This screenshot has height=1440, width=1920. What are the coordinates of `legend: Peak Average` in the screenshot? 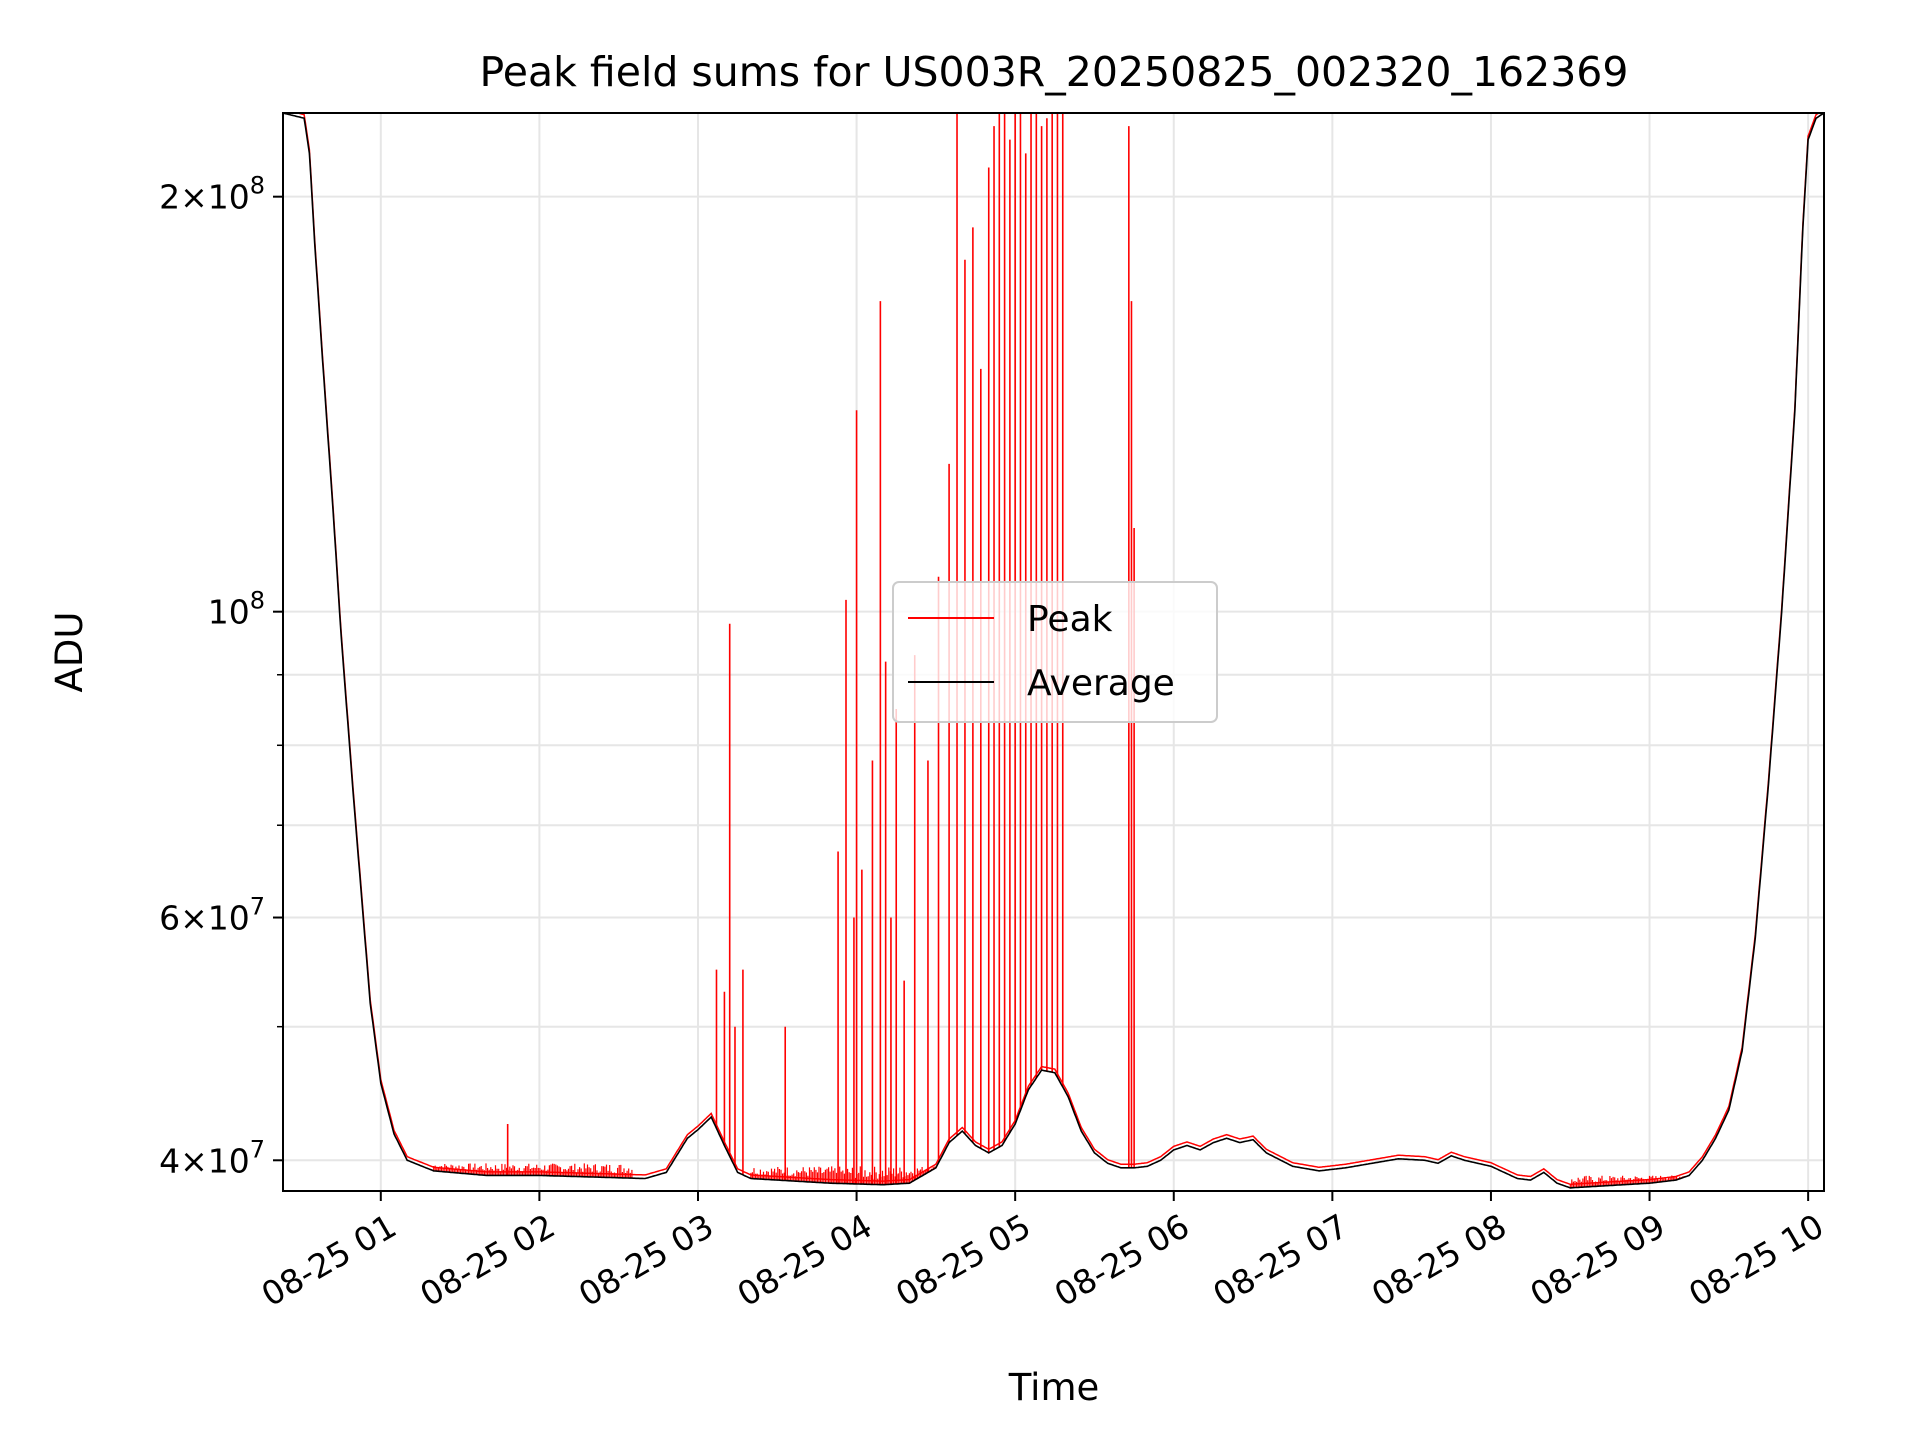 It's located at (1055, 652).